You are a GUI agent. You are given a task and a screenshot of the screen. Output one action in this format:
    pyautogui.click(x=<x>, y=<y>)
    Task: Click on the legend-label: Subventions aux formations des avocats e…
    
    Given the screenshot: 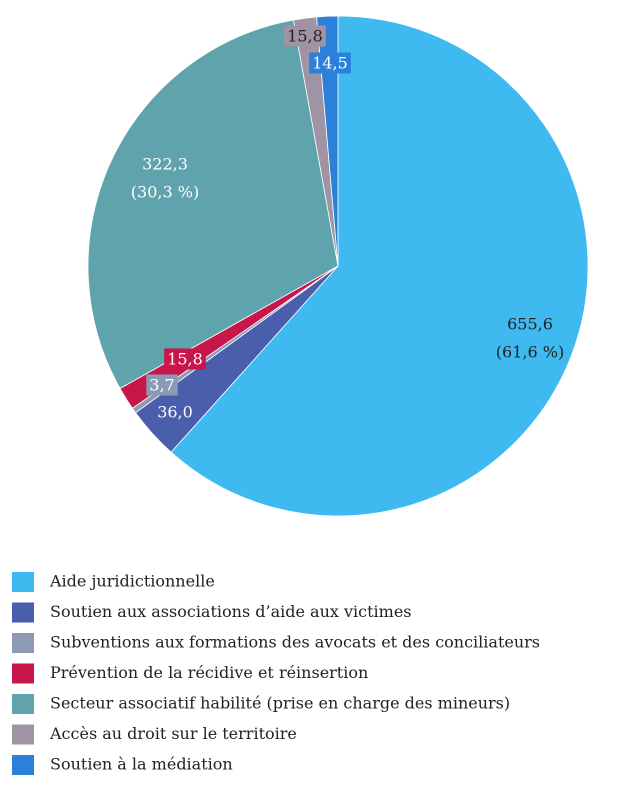 What is the action you would take?
    pyautogui.click(x=295, y=642)
    